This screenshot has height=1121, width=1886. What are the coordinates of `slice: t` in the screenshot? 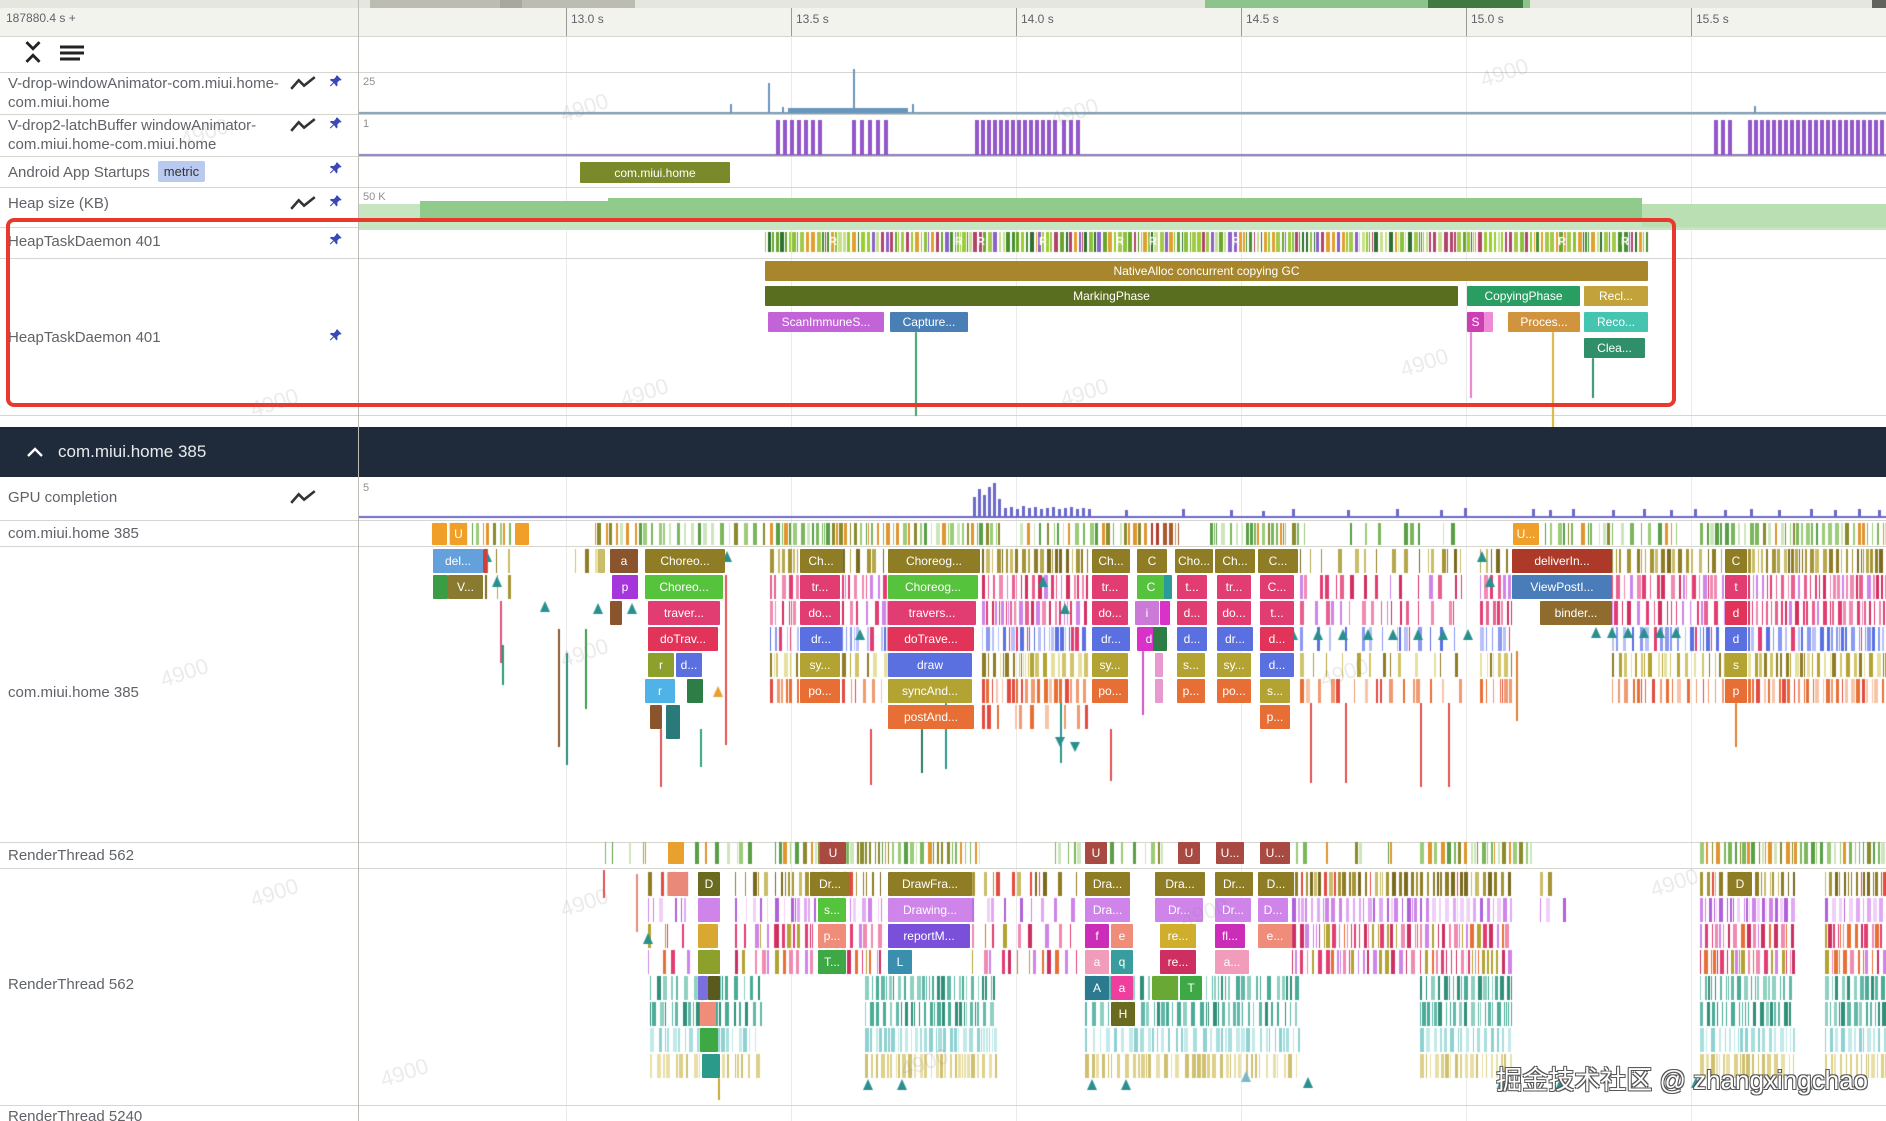 It's located at (1736, 587).